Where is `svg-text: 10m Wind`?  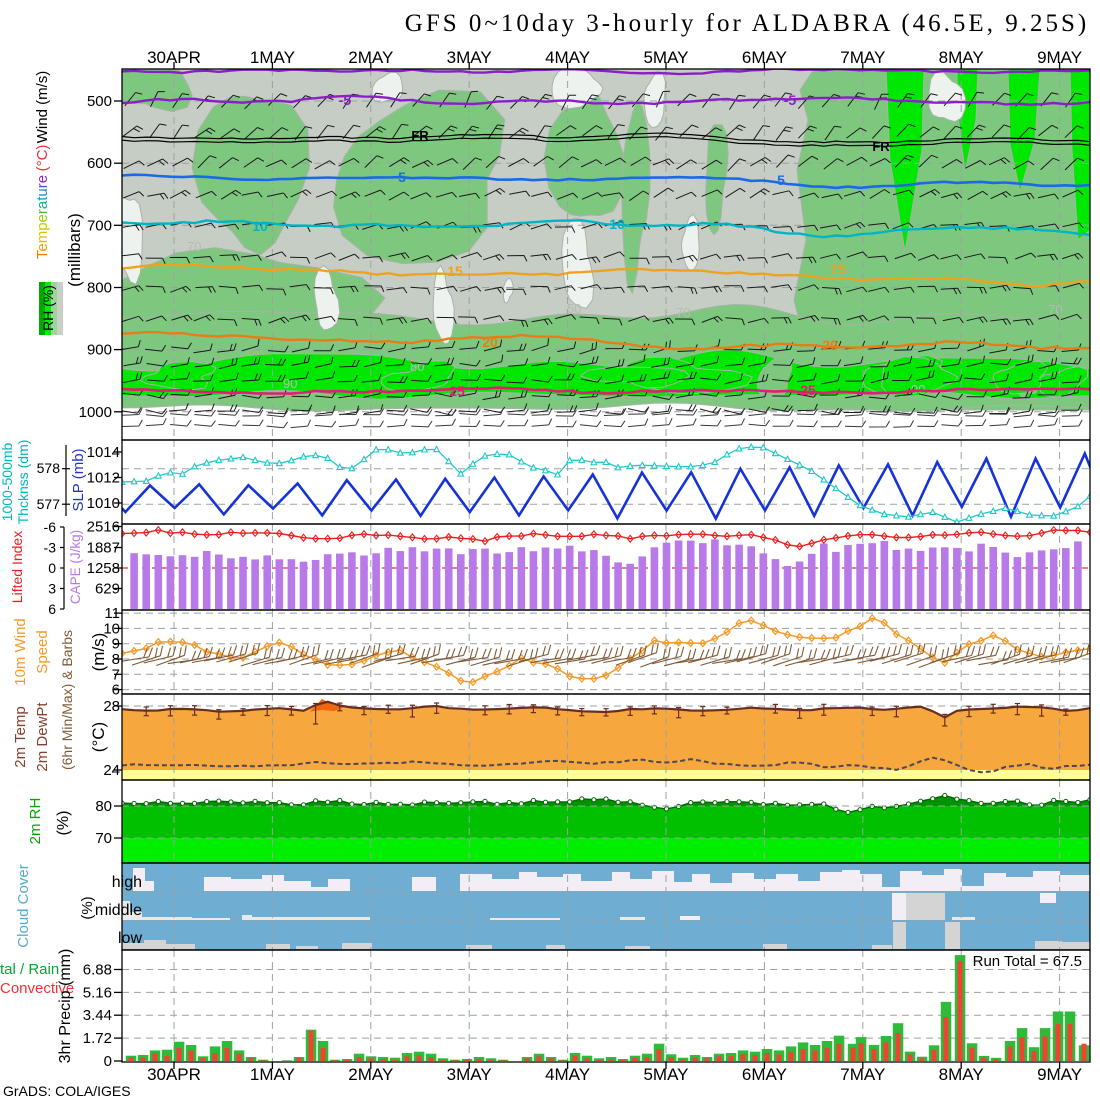
svg-text: 10m Wind is located at coordinates (20, 652).